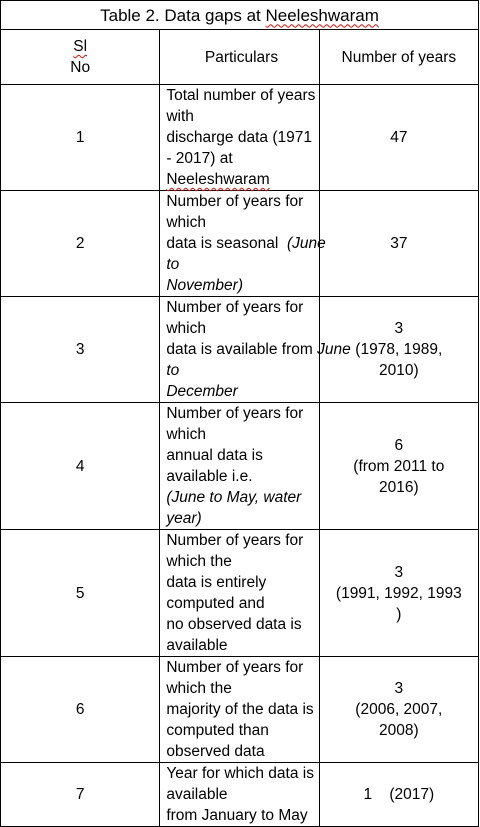 Image resolution: width=480 pixels, height=827 pixels. Describe the element at coordinates (399, 730) in the screenshot. I see `years-line: 2008)` at that location.